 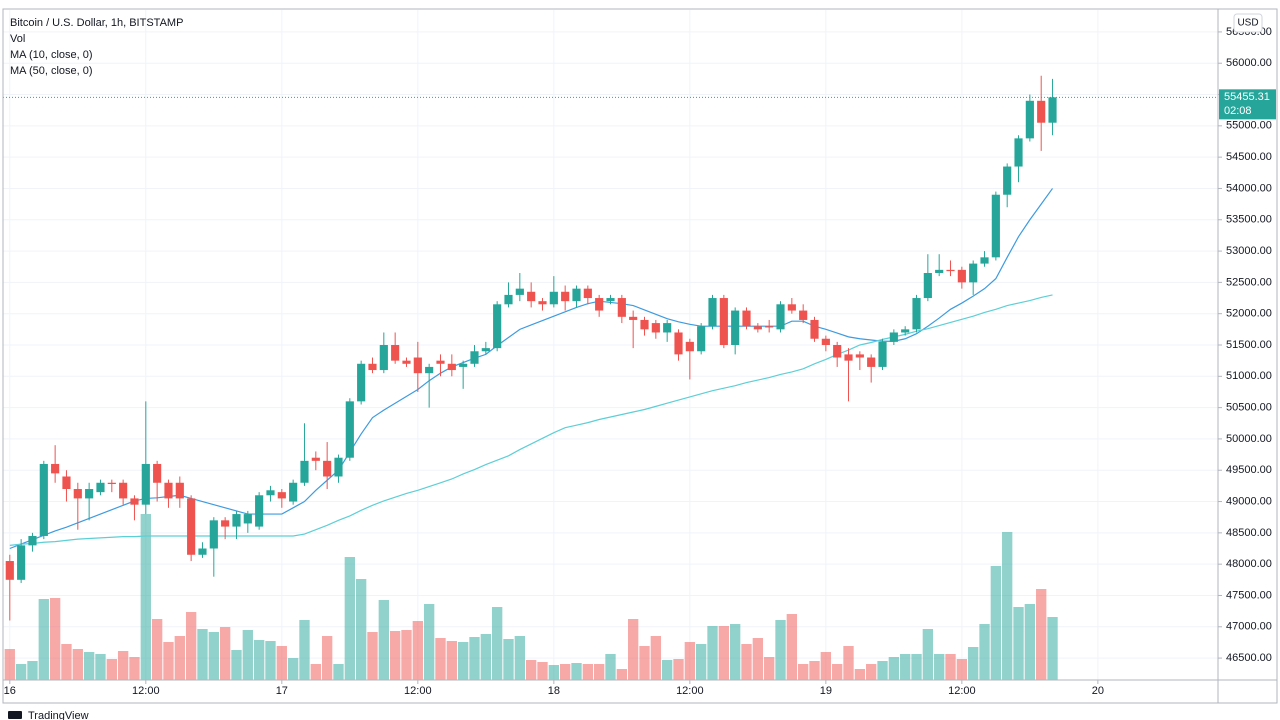 What do you see at coordinates (1249, 188) in the screenshot?
I see `y-tick-label: 54000.00` at bounding box center [1249, 188].